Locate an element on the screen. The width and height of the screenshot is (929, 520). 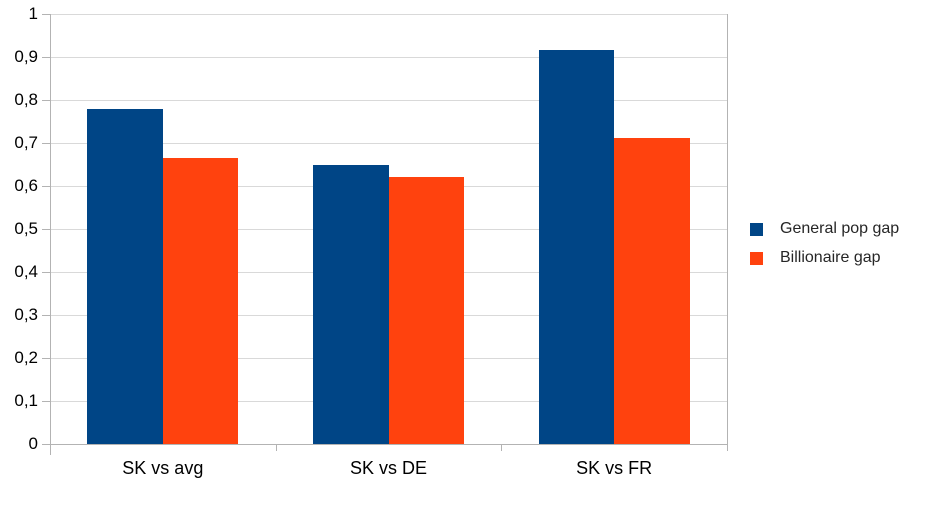
bar-billionaire-gap-sk-vs-fr is located at coordinates (652, 290).